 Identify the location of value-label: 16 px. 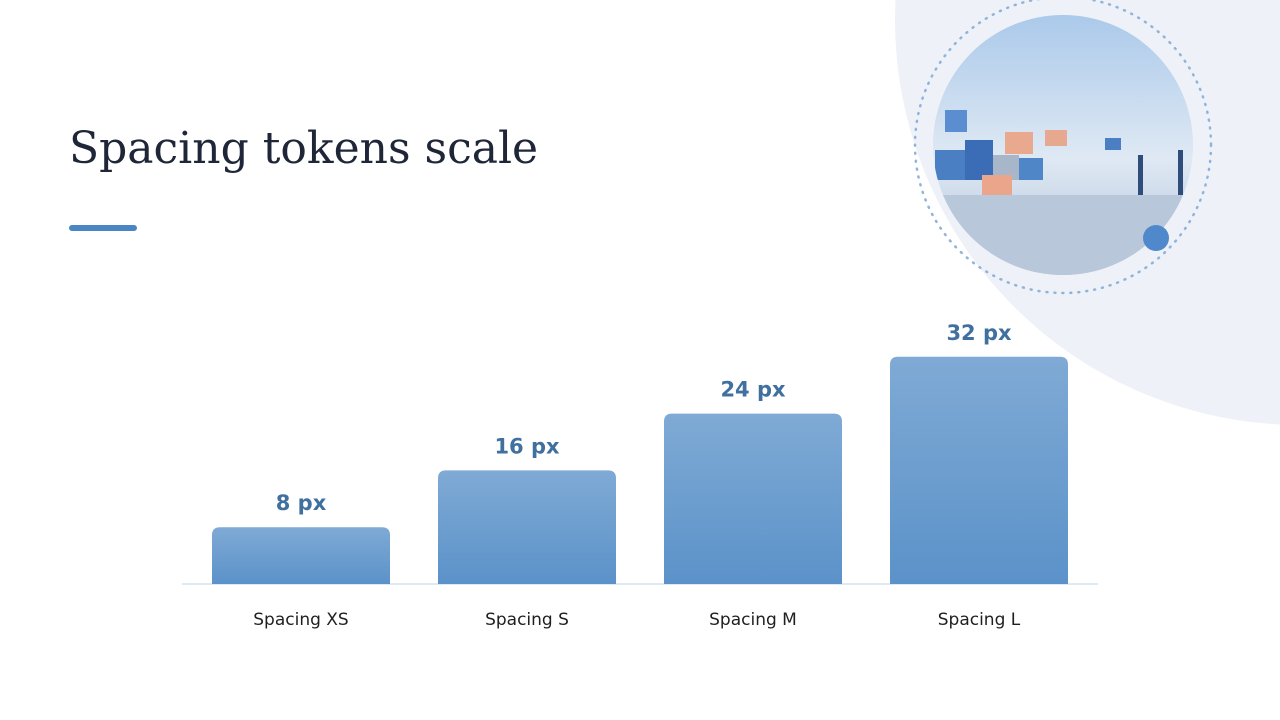
(527, 446).